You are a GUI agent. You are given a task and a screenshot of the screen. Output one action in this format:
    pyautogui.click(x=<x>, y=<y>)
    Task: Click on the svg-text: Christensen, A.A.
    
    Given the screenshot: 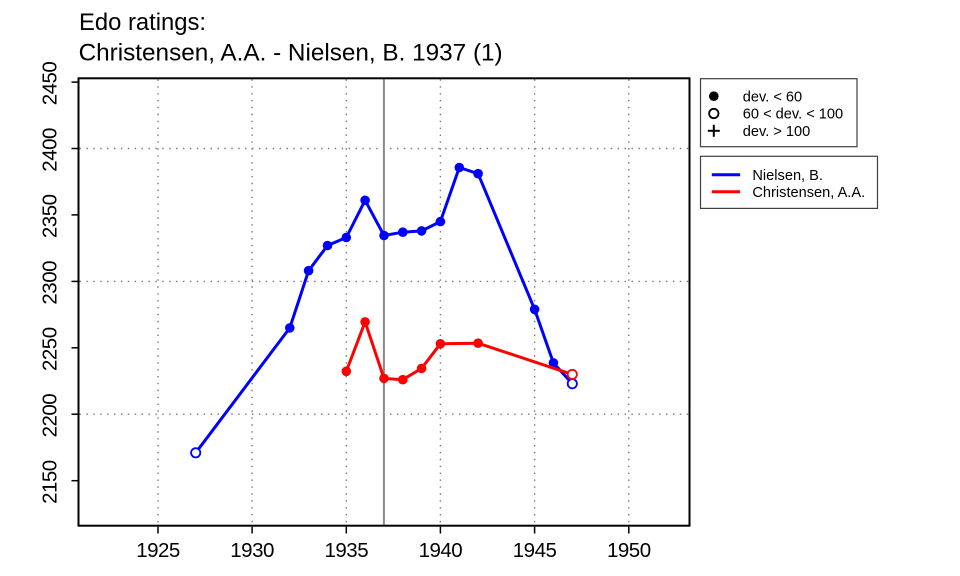 What is the action you would take?
    pyautogui.click(x=808, y=193)
    